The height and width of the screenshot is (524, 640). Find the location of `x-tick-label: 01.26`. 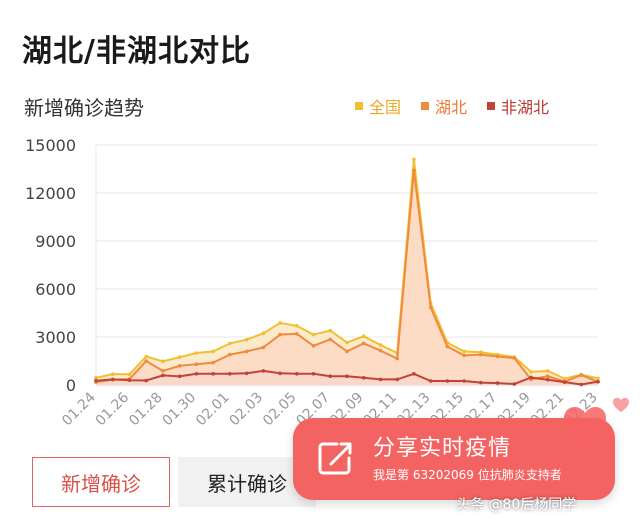

x-tick-label: 01.26 is located at coordinates (113, 409).